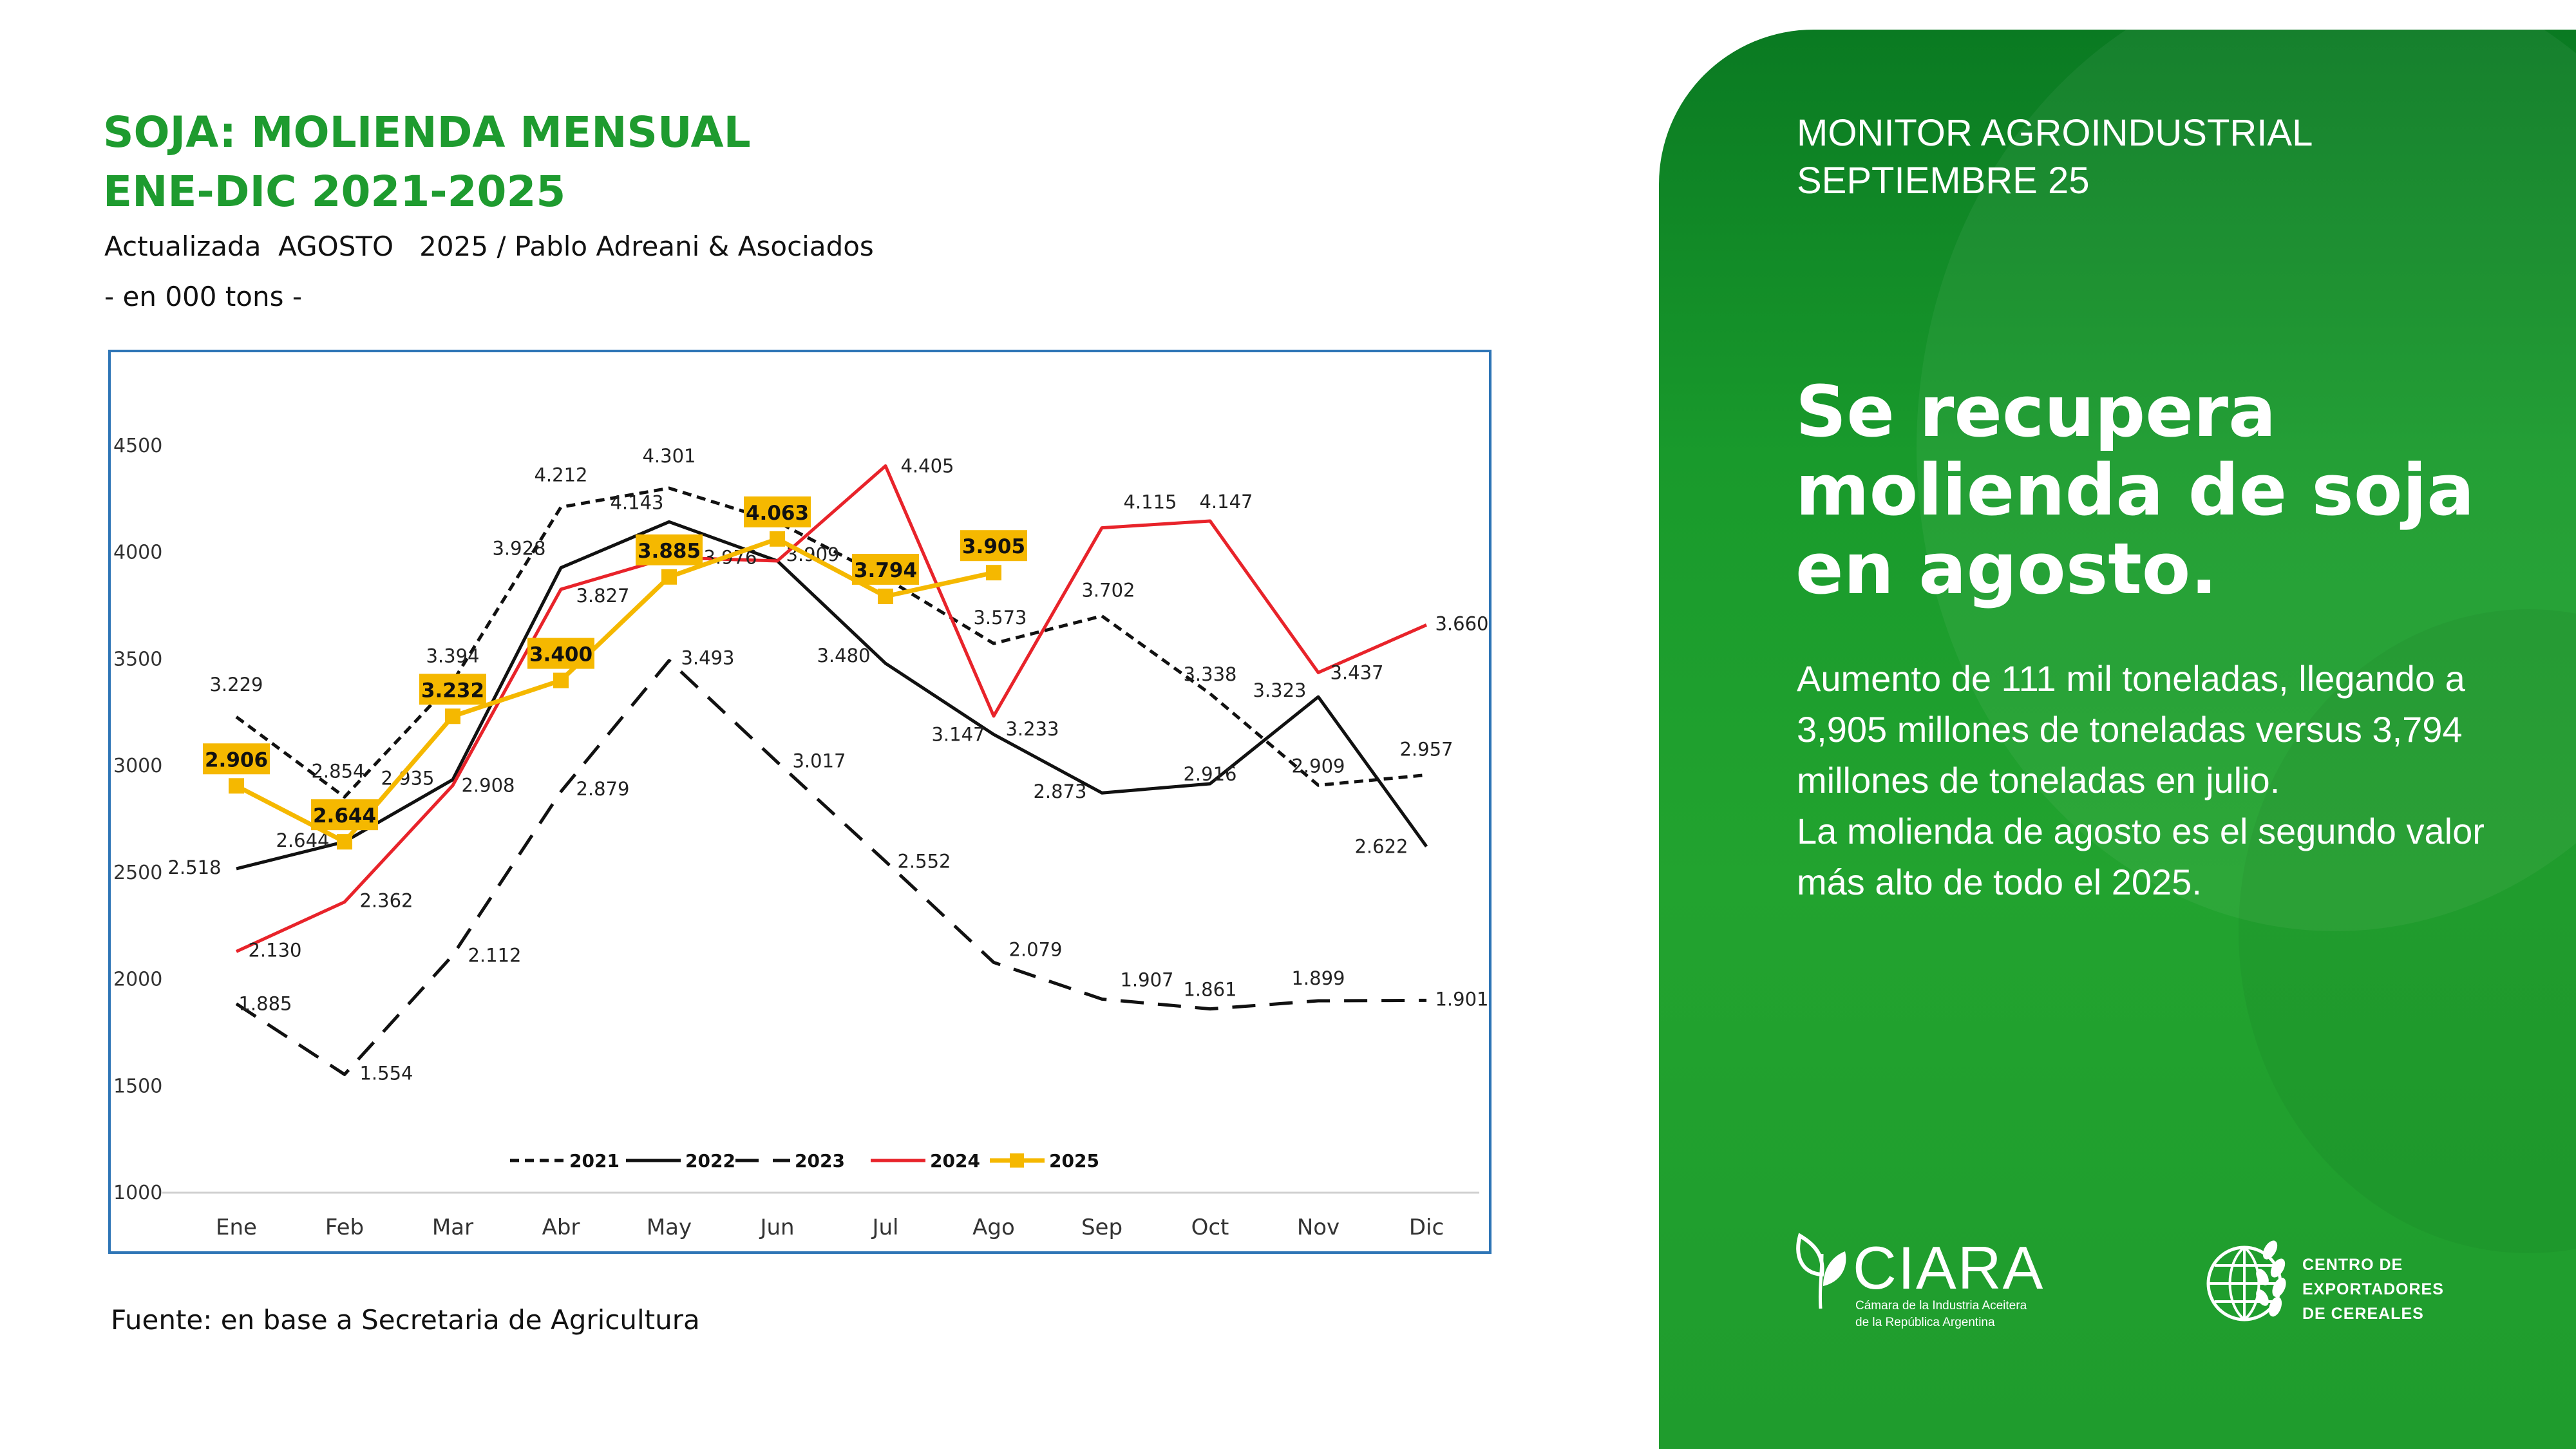  I want to click on data-label-2023: 1.885, so click(265, 1004).